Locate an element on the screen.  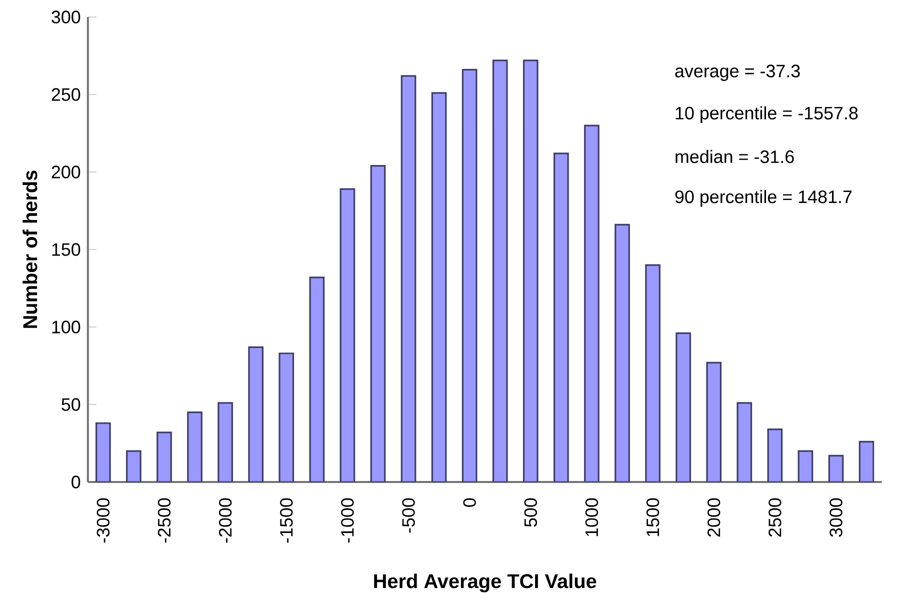
y-tick-label: 150 is located at coordinates (66, 249).